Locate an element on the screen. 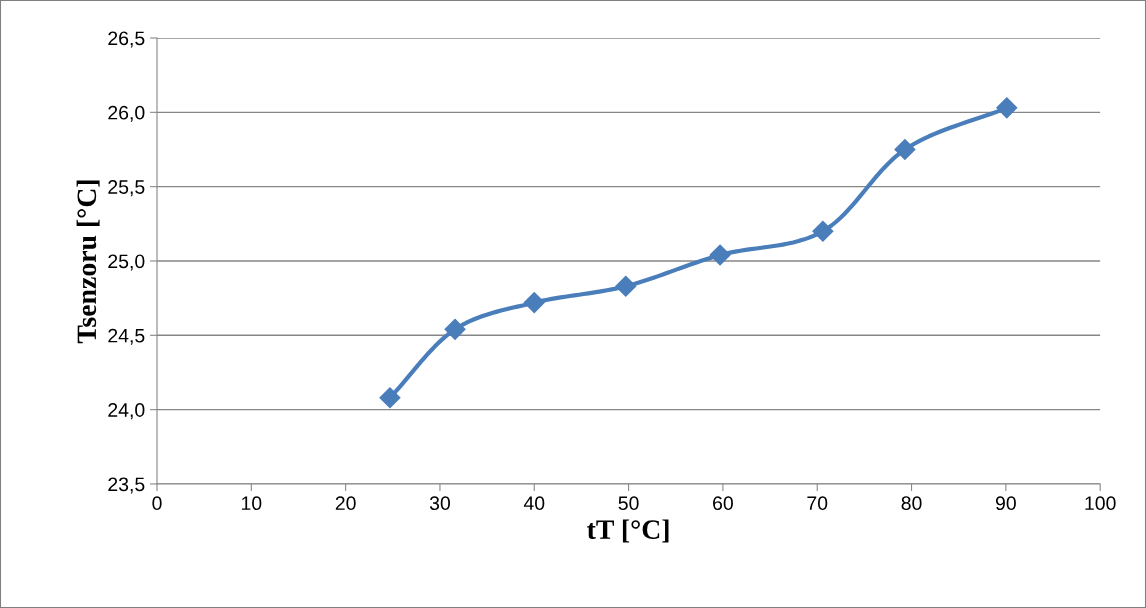  x-tick-label: 80 is located at coordinates (911, 503).